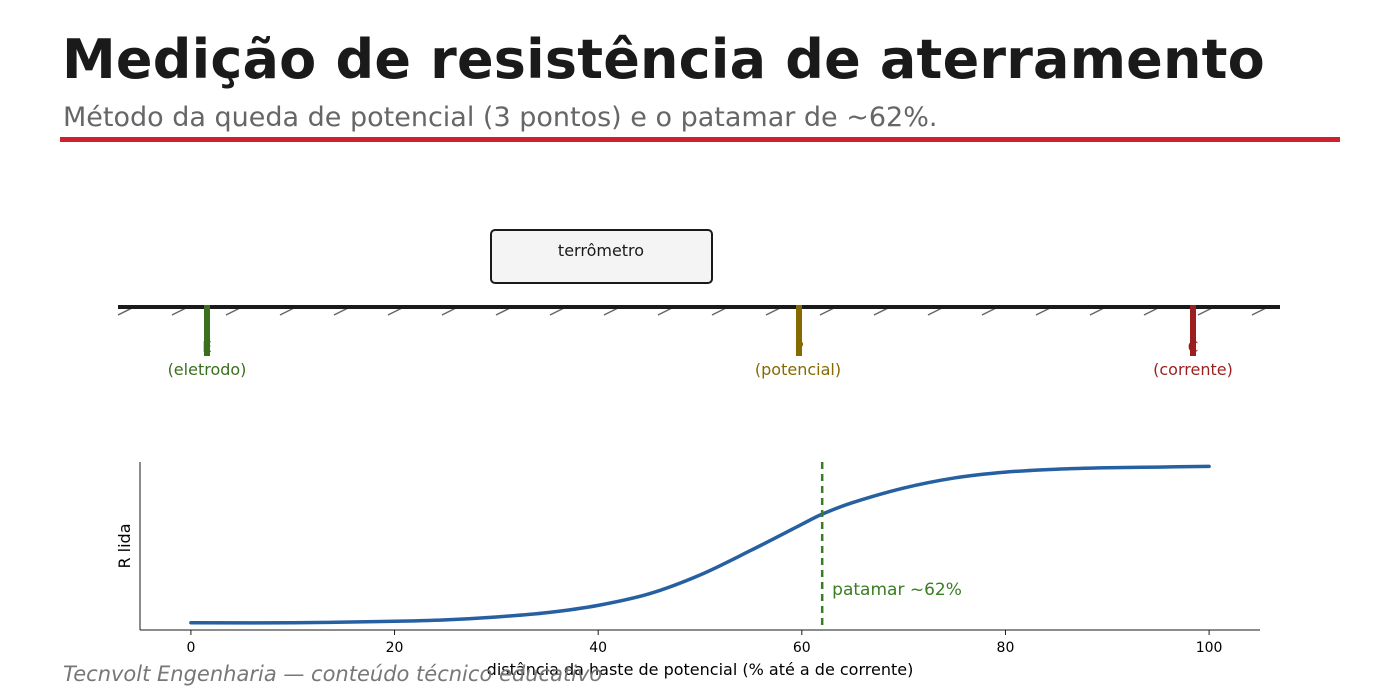 The height and width of the screenshot is (700, 1400). Describe the element at coordinates (206, 347) in the screenshot. I see `electrode-e-letter: E` at that location.